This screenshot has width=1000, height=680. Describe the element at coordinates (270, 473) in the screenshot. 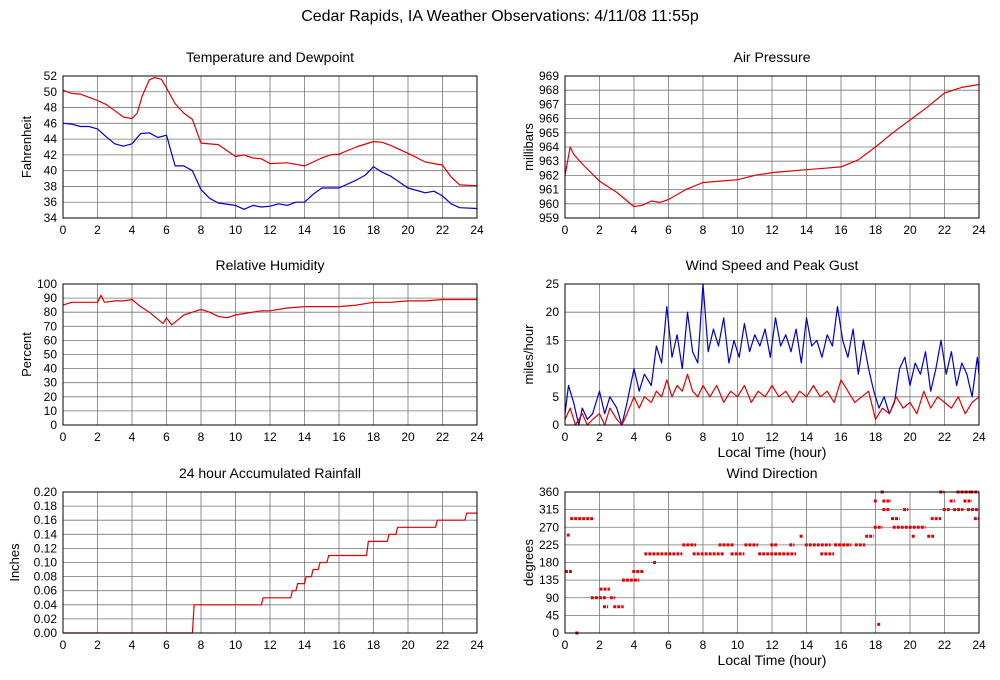

I see `chart-title: 24 hour Accumulated Rainfall` at that location.